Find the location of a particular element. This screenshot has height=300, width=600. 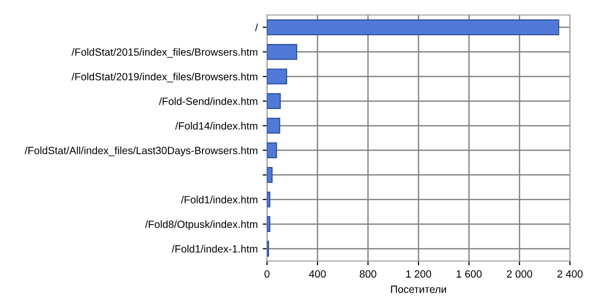

y-tick-label: /Fold14/index.htm is located at coordinates (216, 126).